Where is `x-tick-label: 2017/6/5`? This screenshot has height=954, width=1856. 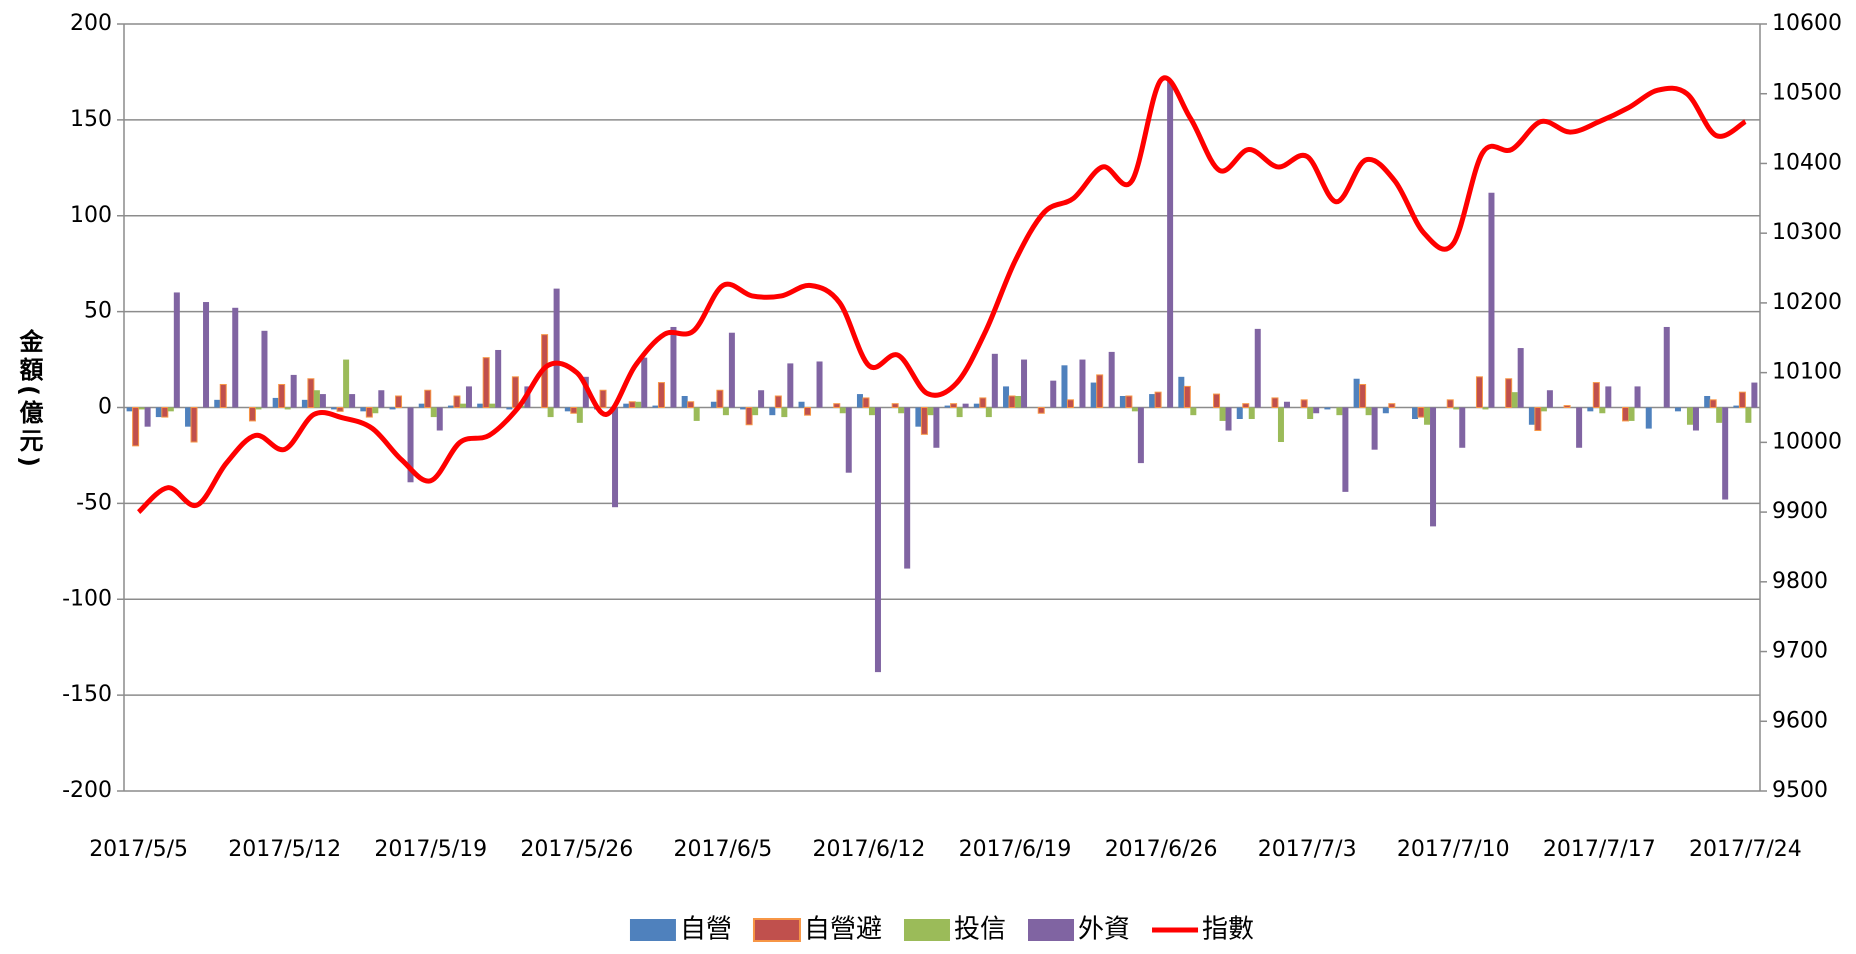 x-tick-label: 2017/6/5 is located at coordinates (722, 849).